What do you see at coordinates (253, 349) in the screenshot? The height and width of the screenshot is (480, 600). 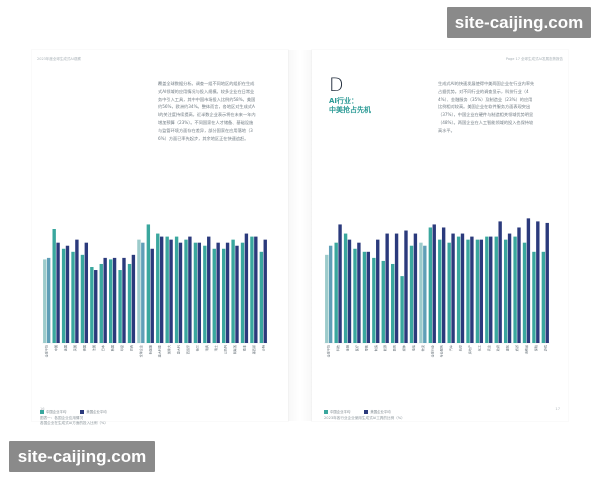 I see `category-label: 墨西哥` at bounding box center [253, 349].